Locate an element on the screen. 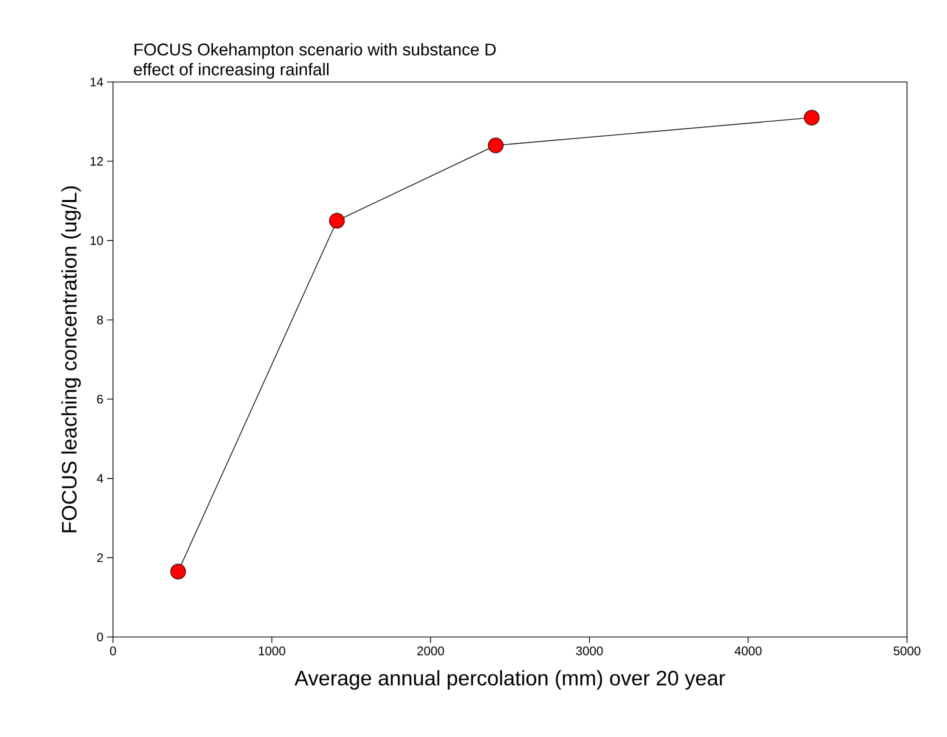 The width and height of the screenshot is (947, 737). chart-title: FOCUS Okehampton scenario with substance D is located at coordinates (315, 51).